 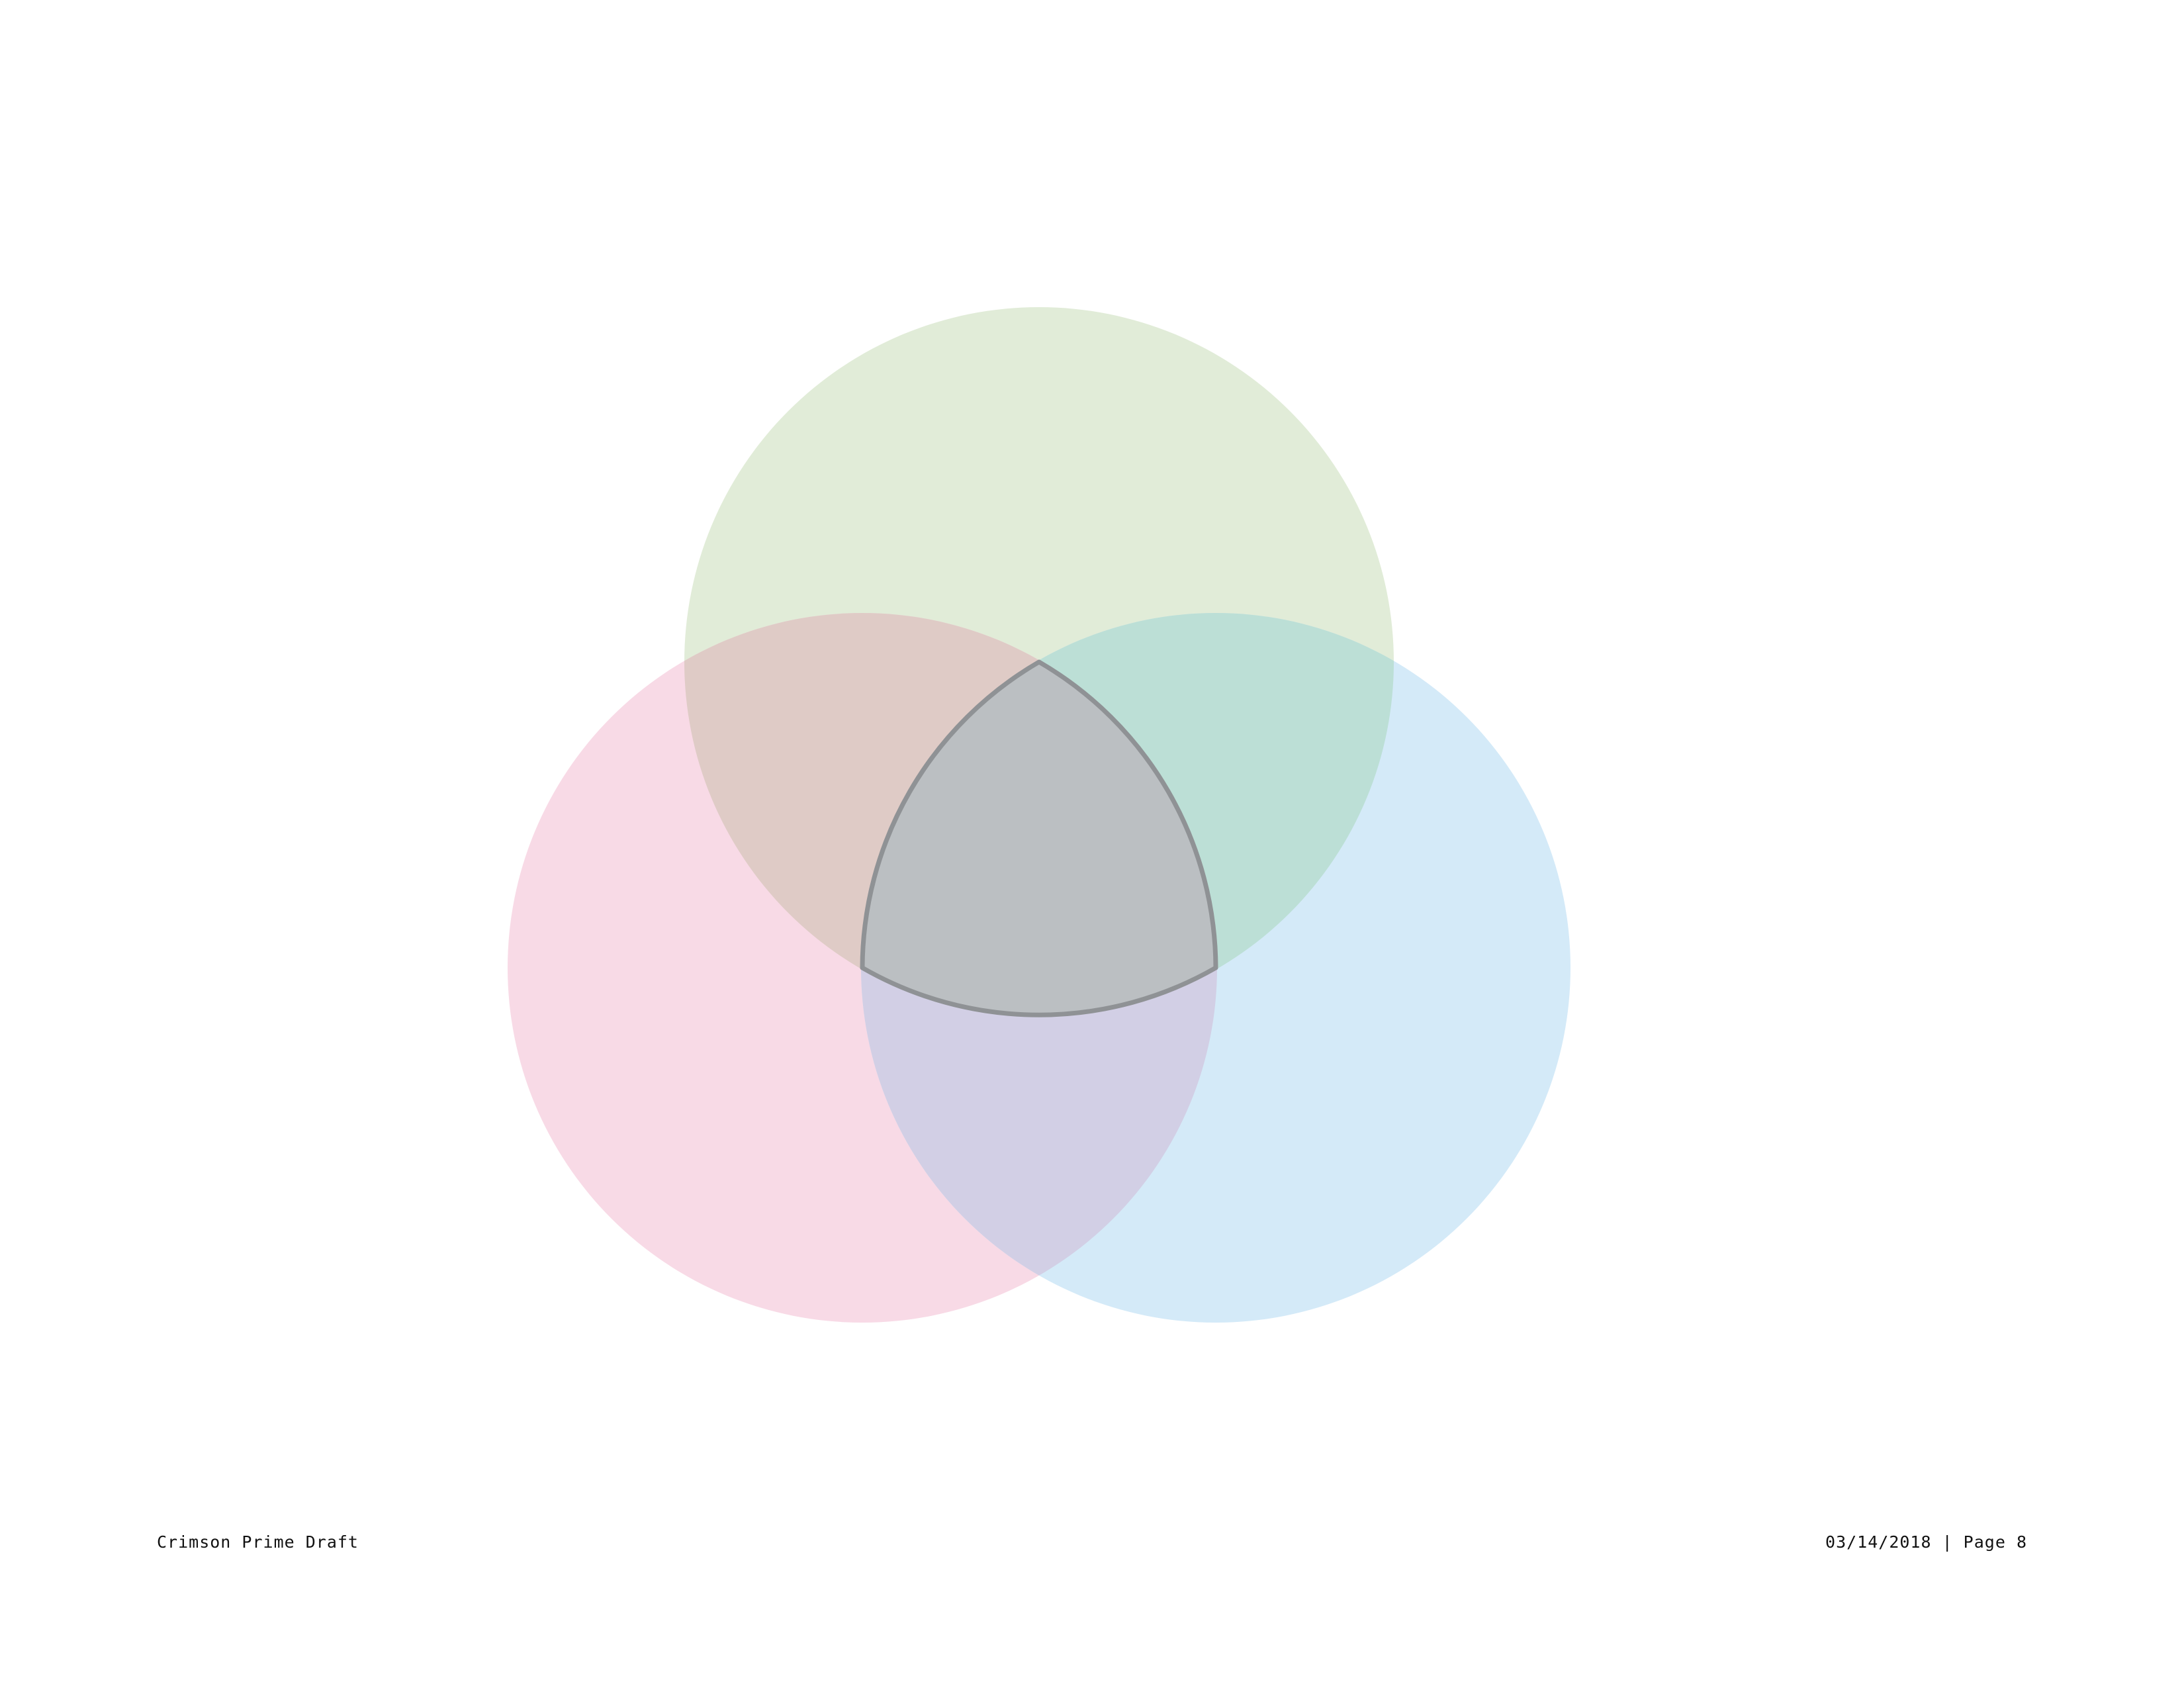 I want to click on footer-date-page: 03/14/2018 | Page 8, so click(x=1926, y=1542).